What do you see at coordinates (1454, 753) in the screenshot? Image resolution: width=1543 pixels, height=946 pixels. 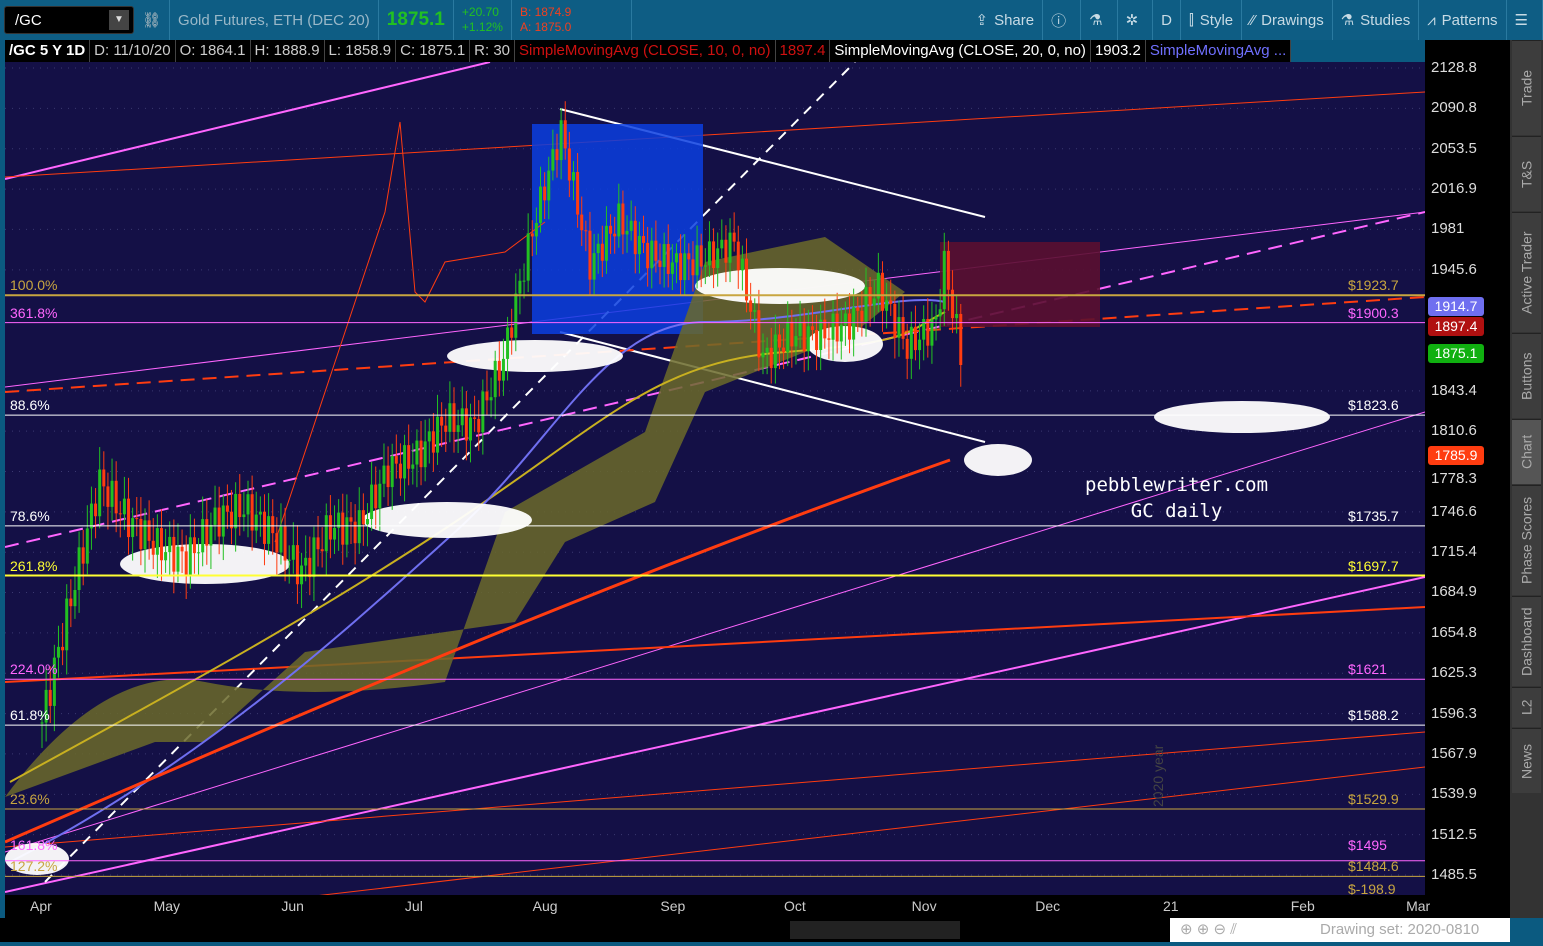 I see `price-tick: 1567.9` at bounding box center [1454, 753].